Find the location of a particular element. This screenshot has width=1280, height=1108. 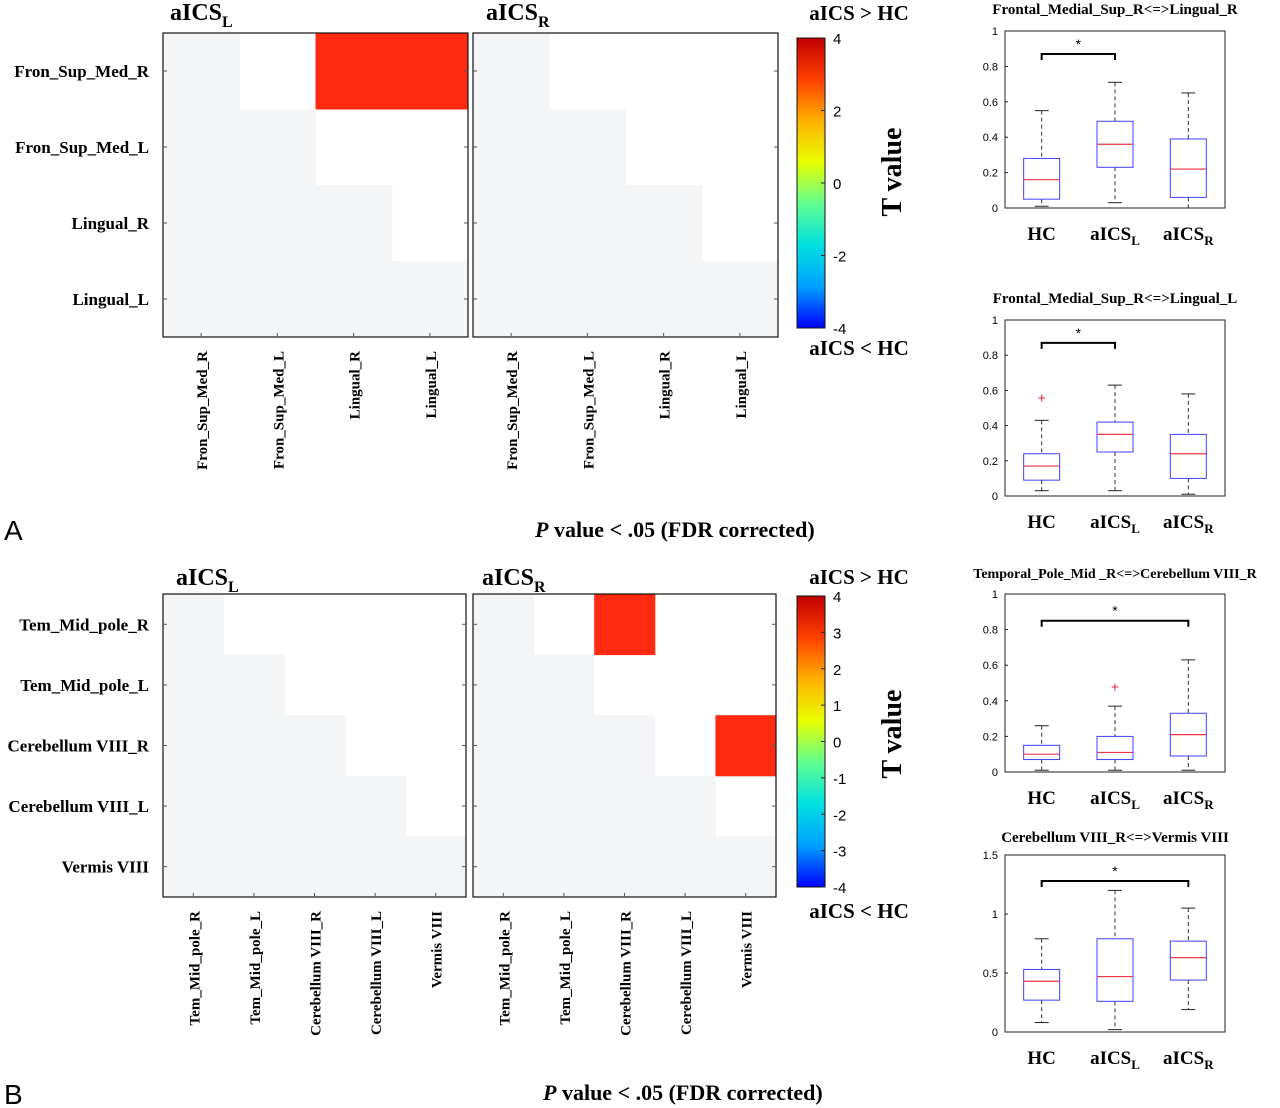

colorbar-top-text: aICS > HC is located at coordinates (858, 13).